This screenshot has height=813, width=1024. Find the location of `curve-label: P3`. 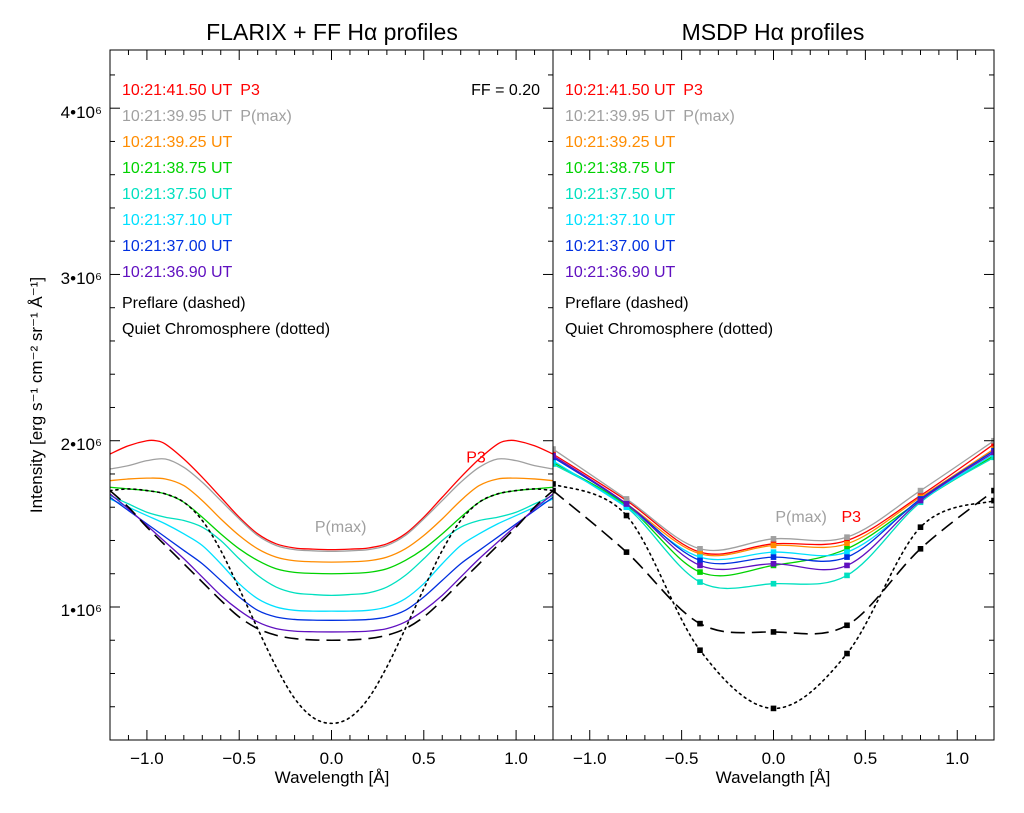

curve-label: P3 is located at coordinates (476, 457).